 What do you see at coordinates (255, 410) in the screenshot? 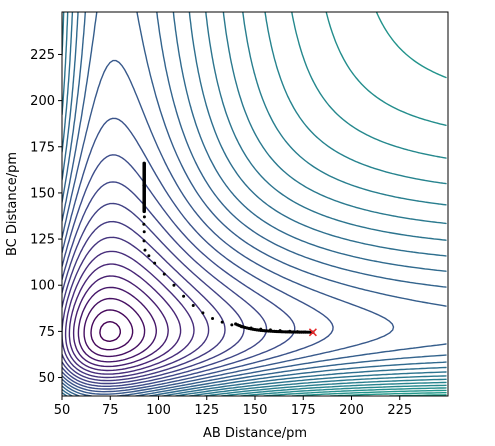
I see `x-tick-label: 150` at bounding box center [255, 410].